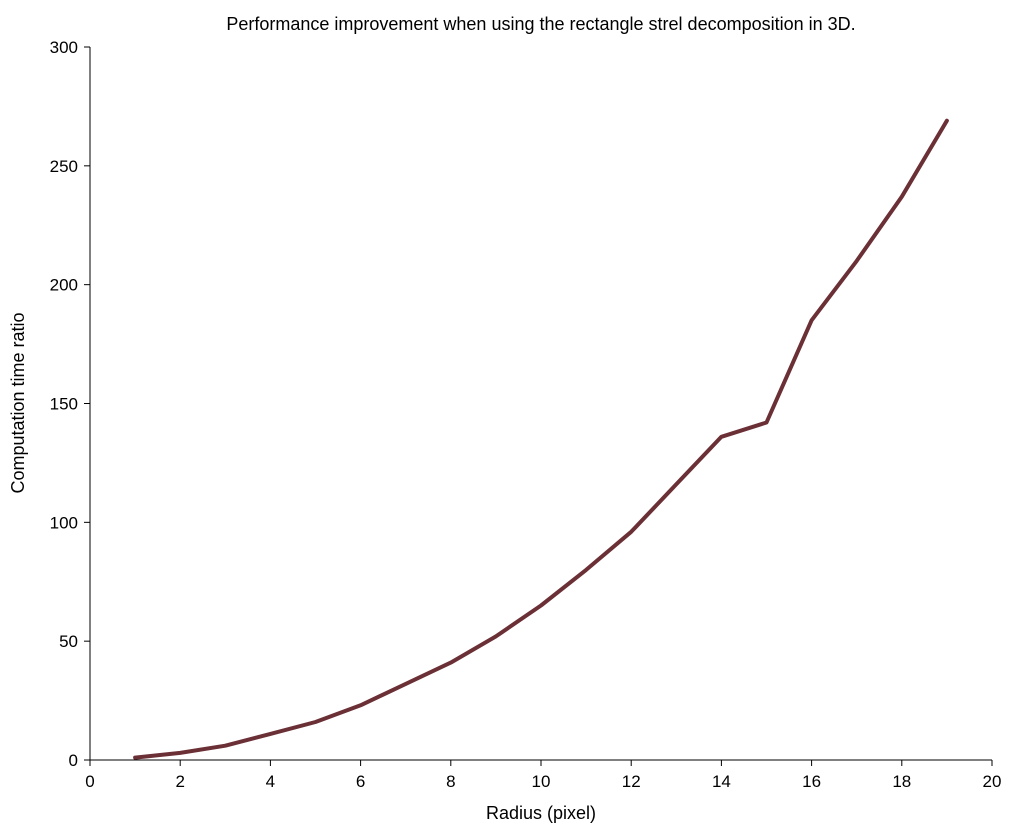 This screenshot has height=829, width=1012. Describe the element at coordinates (541, 781) in the screenshot. I see `x-tick-label: 10` at that location.